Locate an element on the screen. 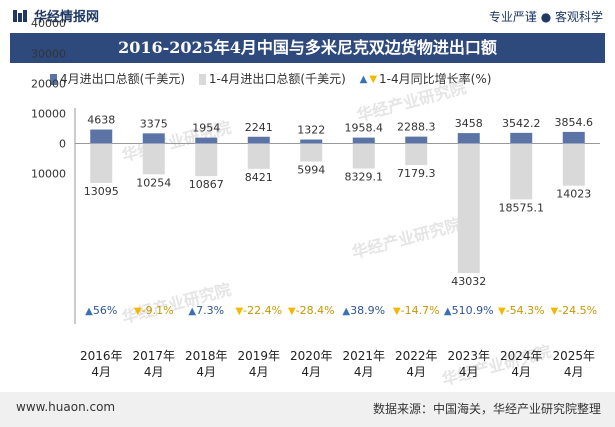 The width and height of the screenshot is (615, 427). tagline: 专业严谨 ● 客观科学 is located at coordinates (545, 17).